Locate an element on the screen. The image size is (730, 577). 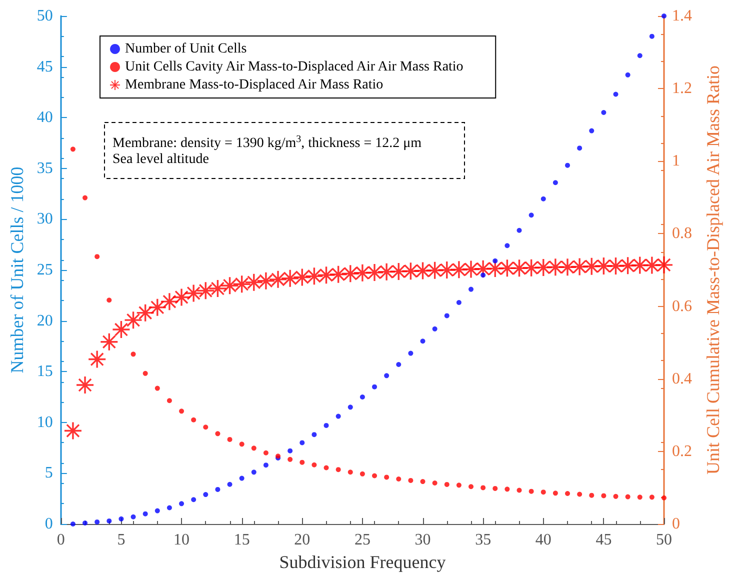
x-tick-label: 45 is located at coordinates (604, 540).